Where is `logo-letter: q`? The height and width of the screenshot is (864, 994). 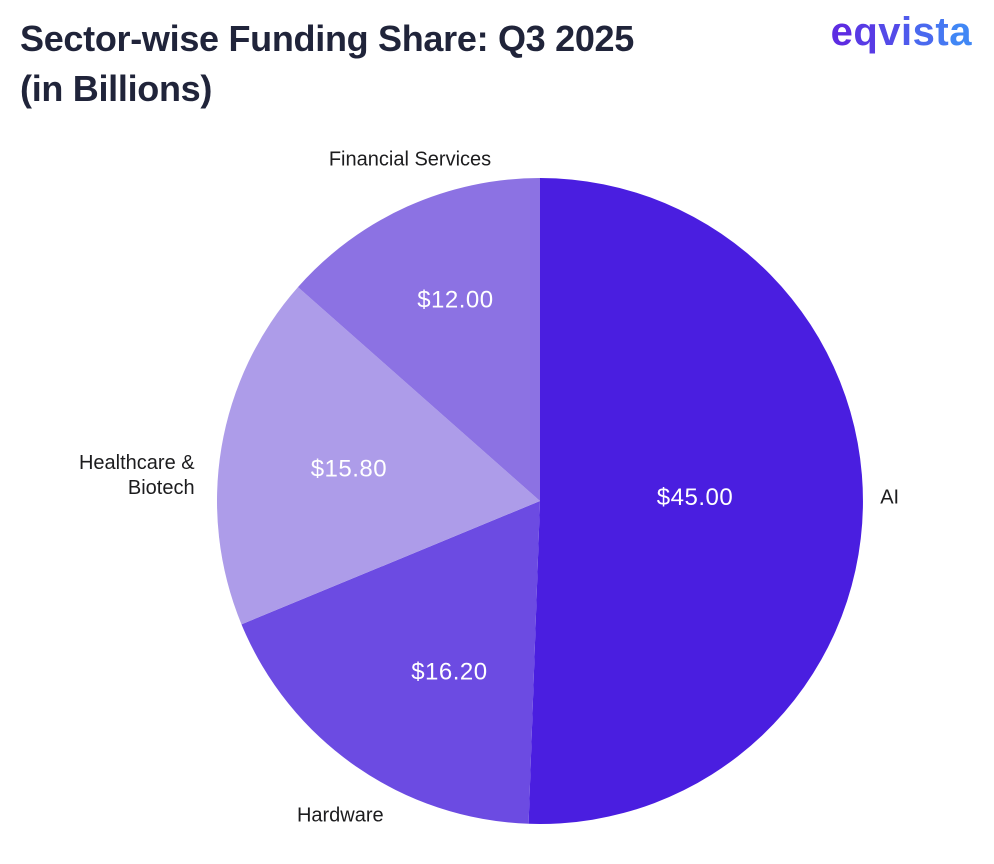
logo-letter: q is located at coordinates (866, 32).